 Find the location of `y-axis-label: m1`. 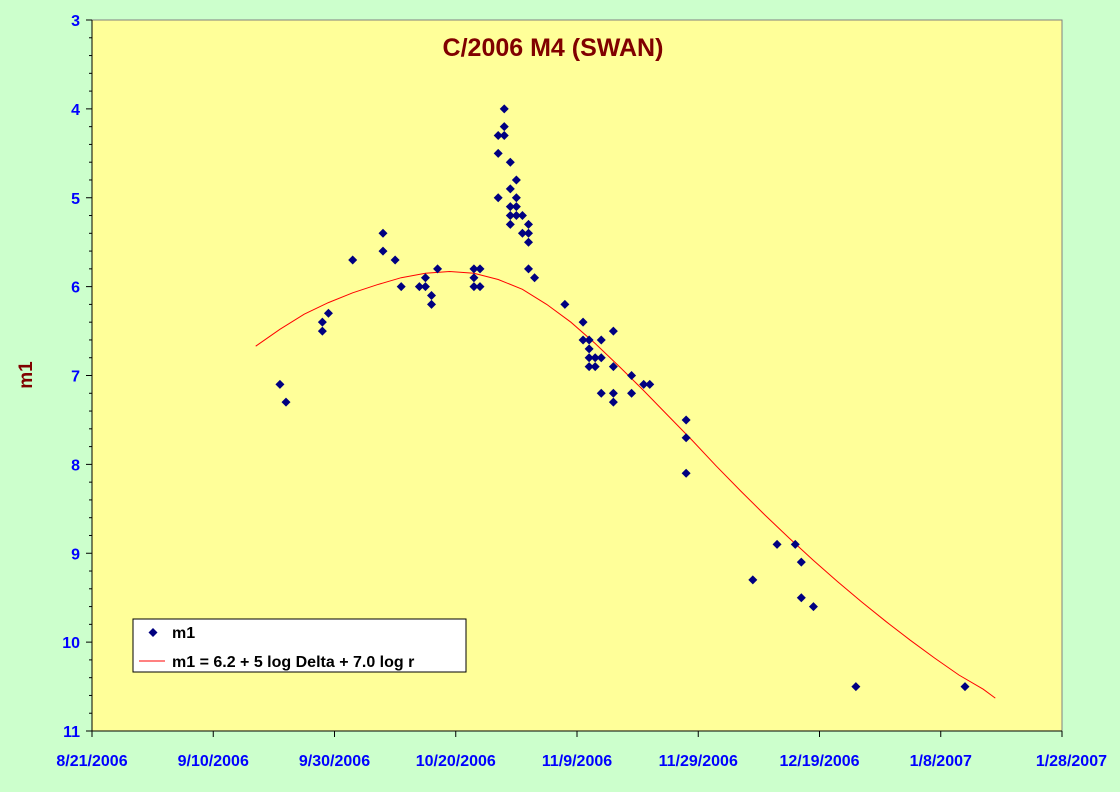

y-axis-label: m1 is located at coordinates (26, 375).